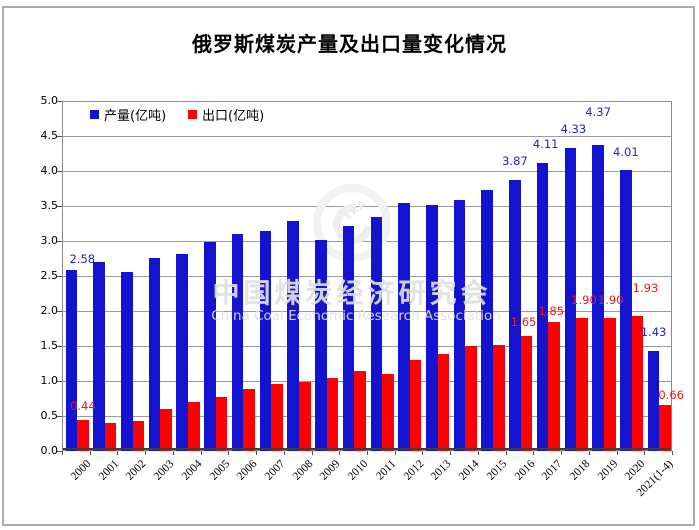 The height and width of the screenshot is (530, 699). What do you see at coordinates (404, 326) in the screenshot?
I see `bar-production-2012` at bounding box center [404, 326].